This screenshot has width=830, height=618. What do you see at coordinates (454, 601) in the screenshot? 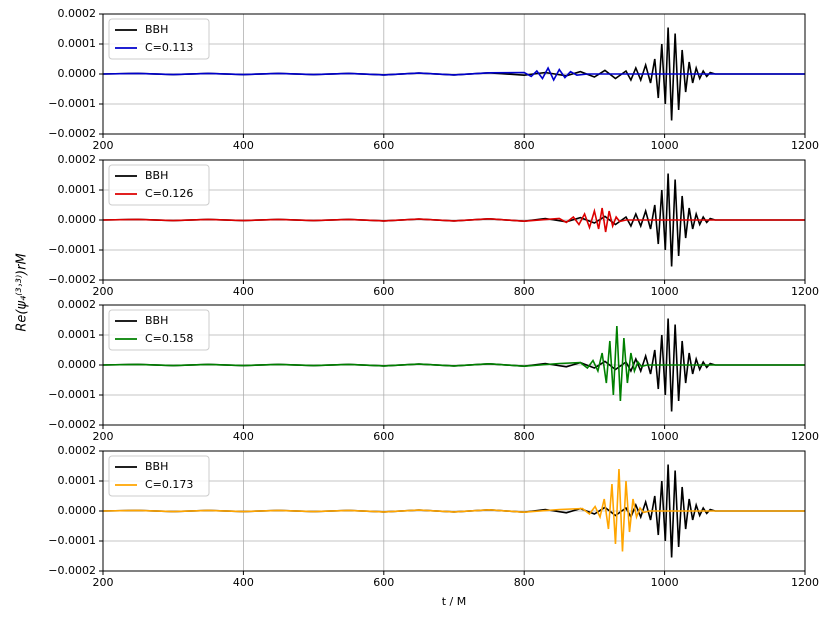
I see `x-axis-label: t / M` at bounding box center [454, 601].